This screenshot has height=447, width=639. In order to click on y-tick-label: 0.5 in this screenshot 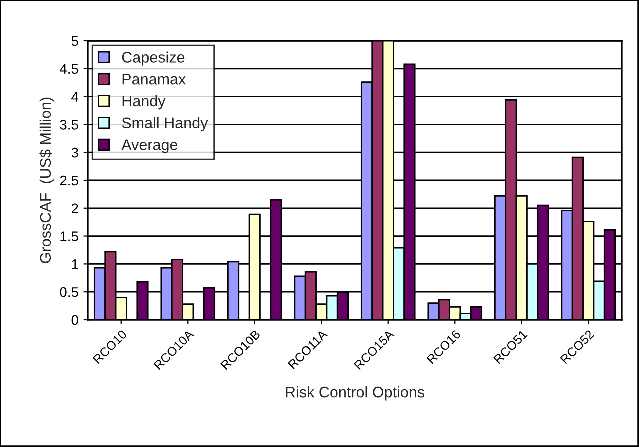, I will do `click(69, 292)`.